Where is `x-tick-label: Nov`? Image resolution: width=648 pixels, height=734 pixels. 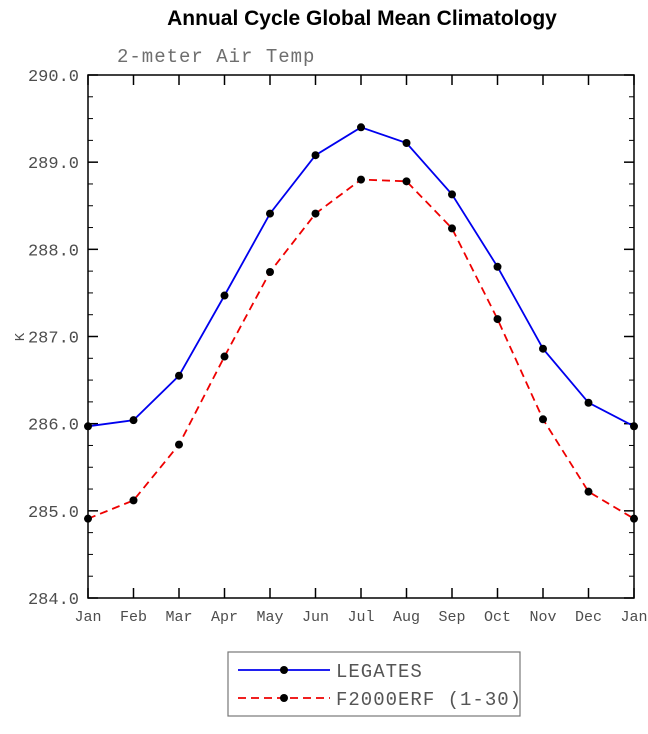 x-tick-label: Nov is located at coordinates (542, 617).